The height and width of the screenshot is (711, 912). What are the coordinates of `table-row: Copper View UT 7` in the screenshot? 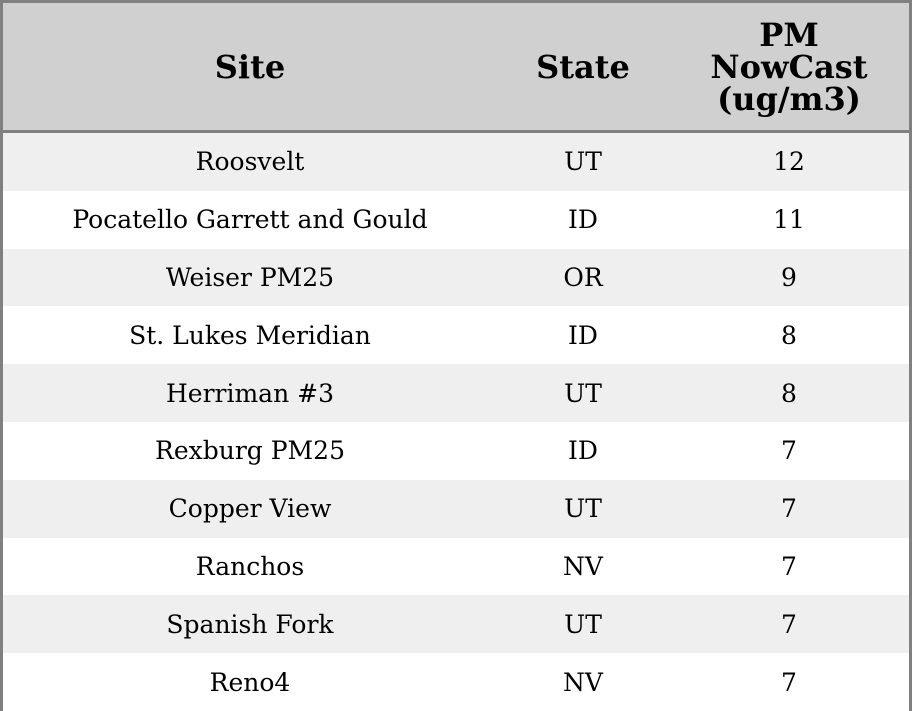 It's located at (456, 508).